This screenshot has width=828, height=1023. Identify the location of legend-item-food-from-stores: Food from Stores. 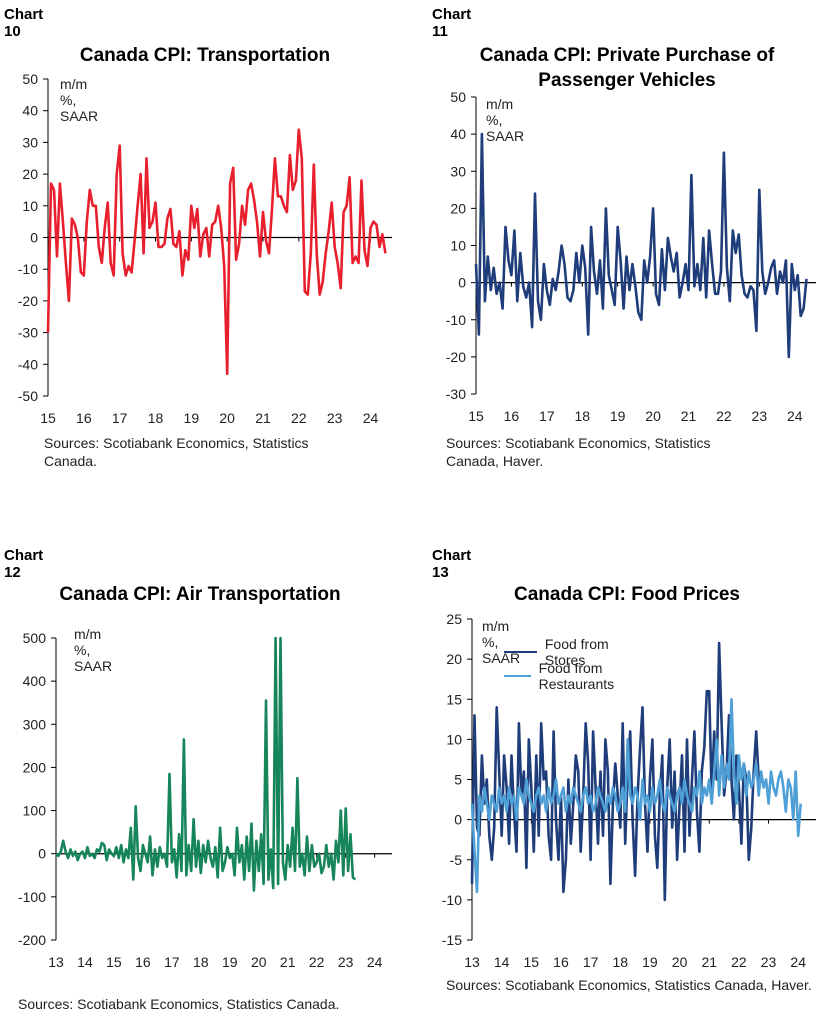
(566, 652).